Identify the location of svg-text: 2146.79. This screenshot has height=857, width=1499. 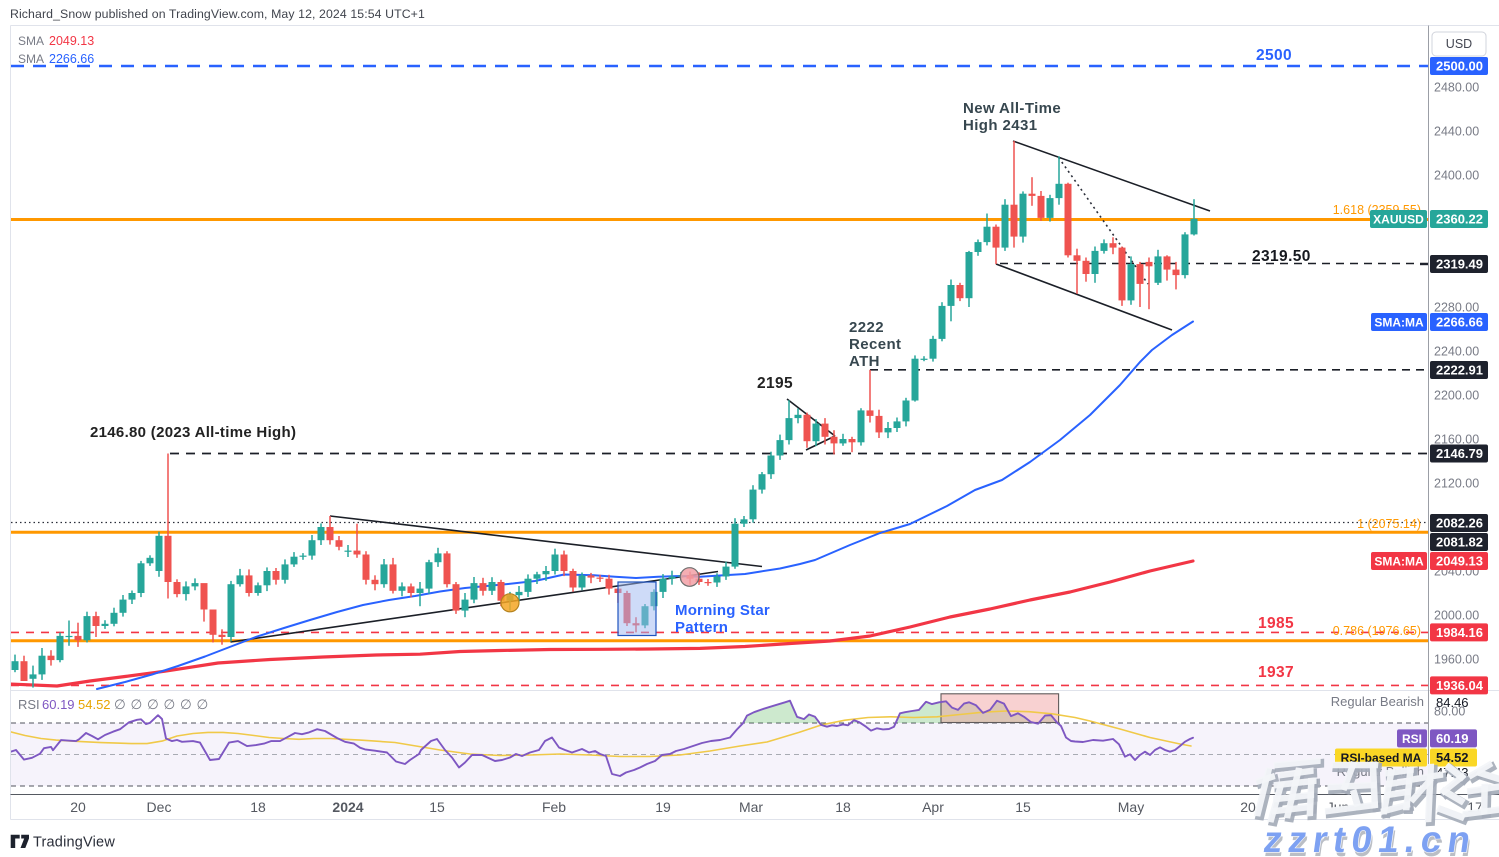
(1459, 453).